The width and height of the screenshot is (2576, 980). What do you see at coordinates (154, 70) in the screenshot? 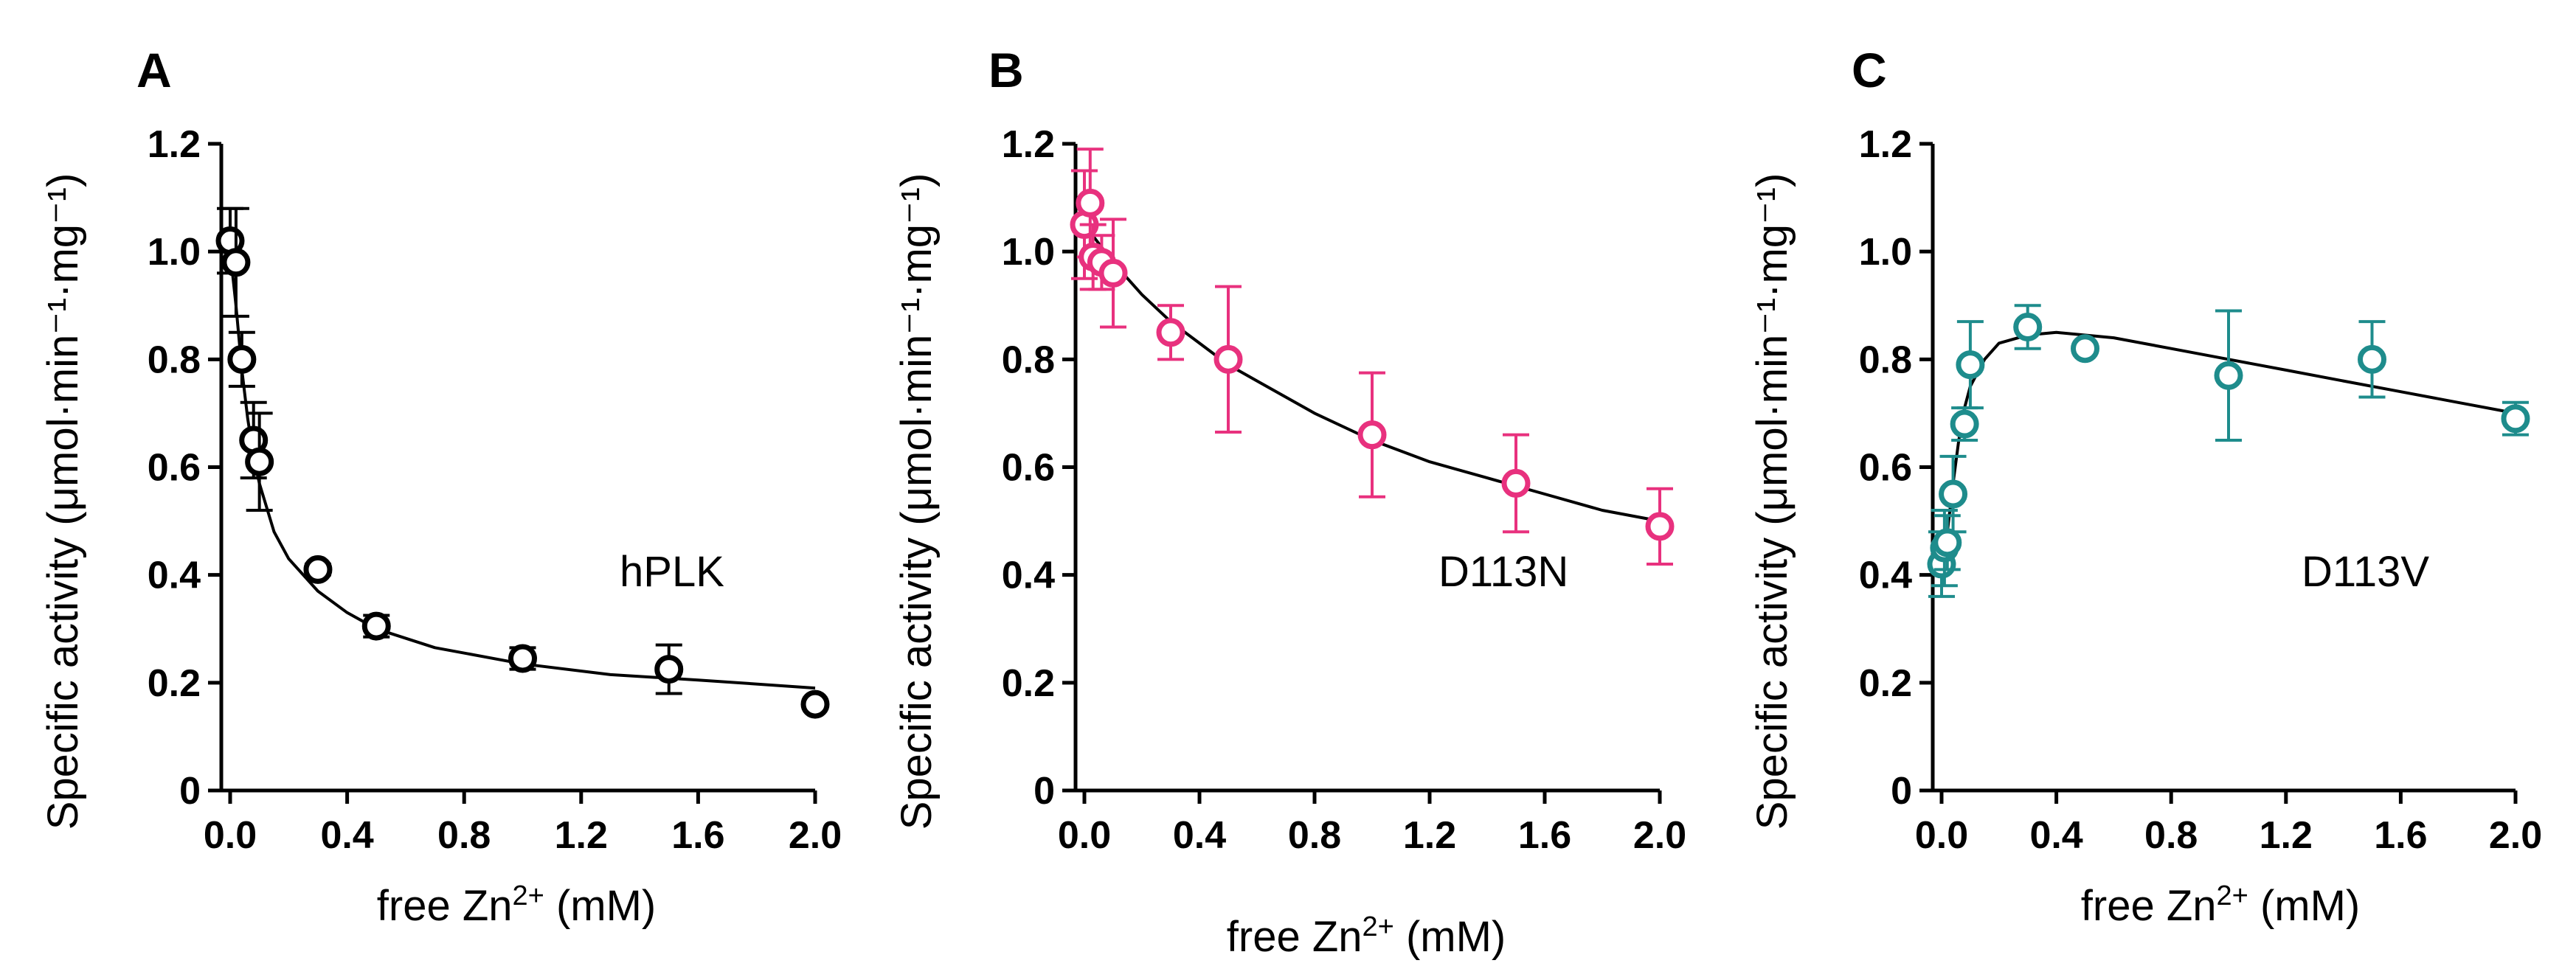
I see `panel-letter: A` at bounding box center [154, 70].